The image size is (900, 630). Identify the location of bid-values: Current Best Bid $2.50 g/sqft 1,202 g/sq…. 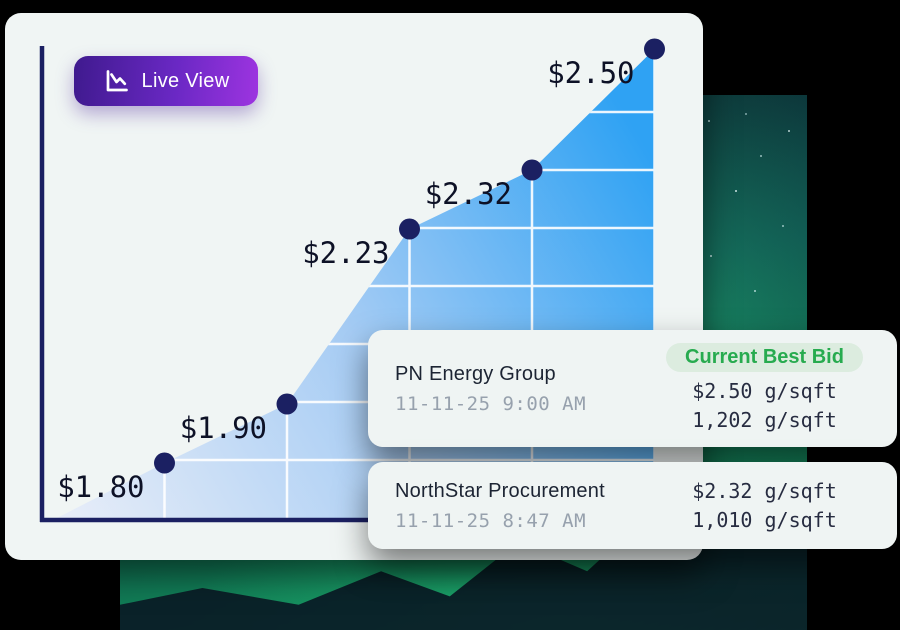
(764, 388).